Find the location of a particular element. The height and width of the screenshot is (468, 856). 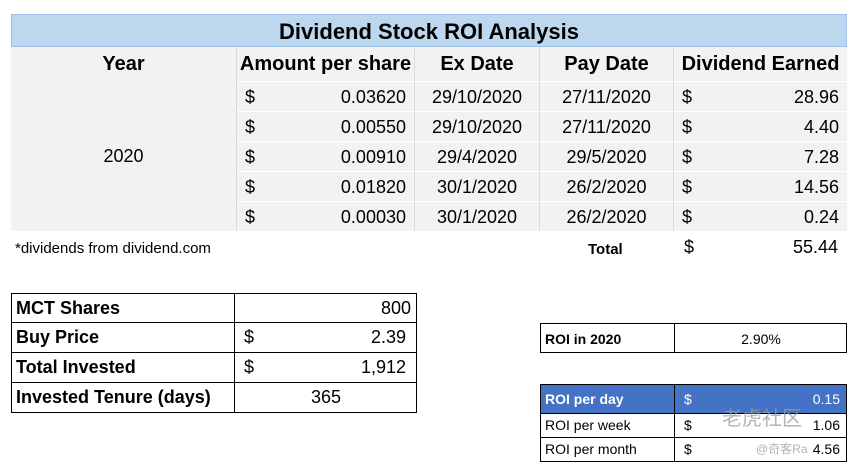

amount-cell: $0.00910 is located at coordinates (326, 156).